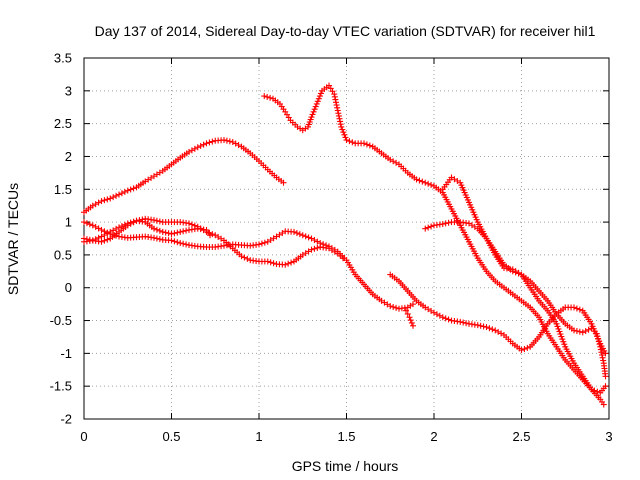 The height and width of the screenshot is (480, 640). I want to click on x-tick-label: 0.5, so click(171, 436).